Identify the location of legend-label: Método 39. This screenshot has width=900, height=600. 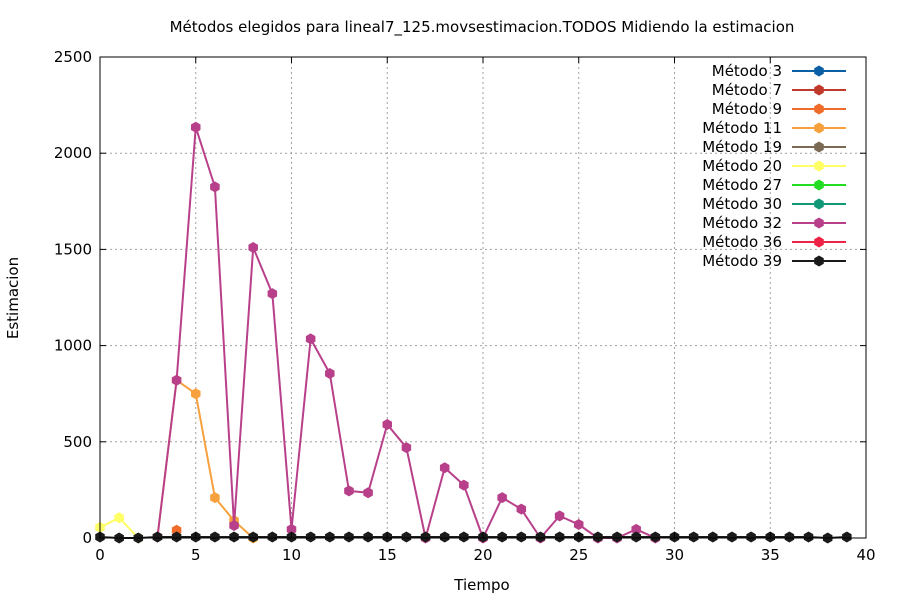
(742, 261).